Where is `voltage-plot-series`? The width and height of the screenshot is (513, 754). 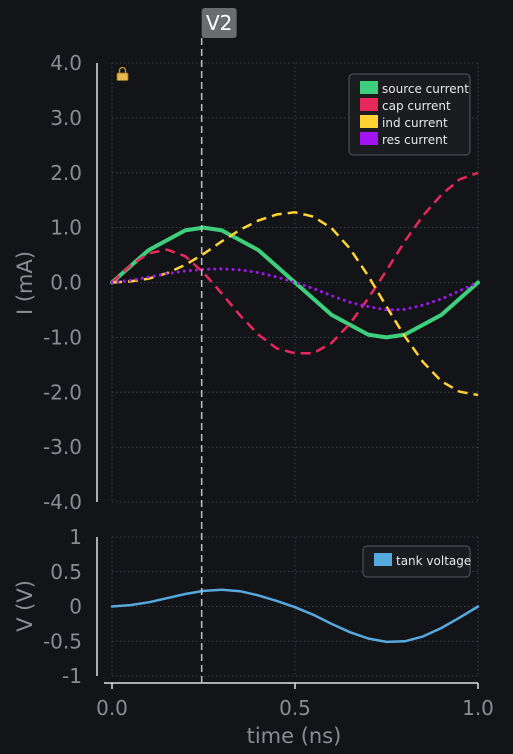 voltage-plot-series is located at coordinates (295, 616).